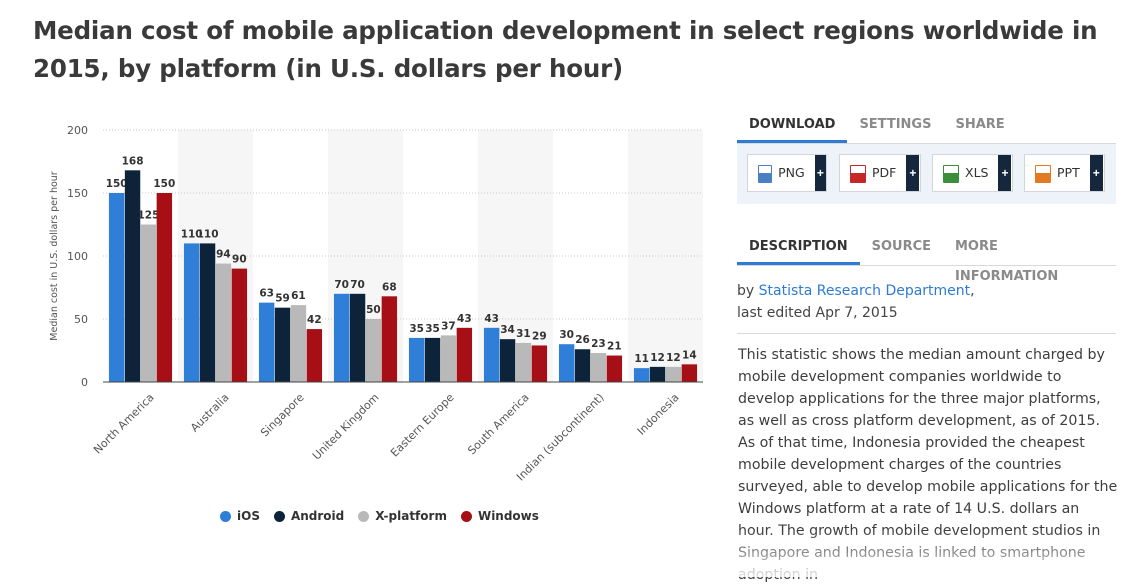  I want to click on tab-source: SOURCE, so click(901, 246).